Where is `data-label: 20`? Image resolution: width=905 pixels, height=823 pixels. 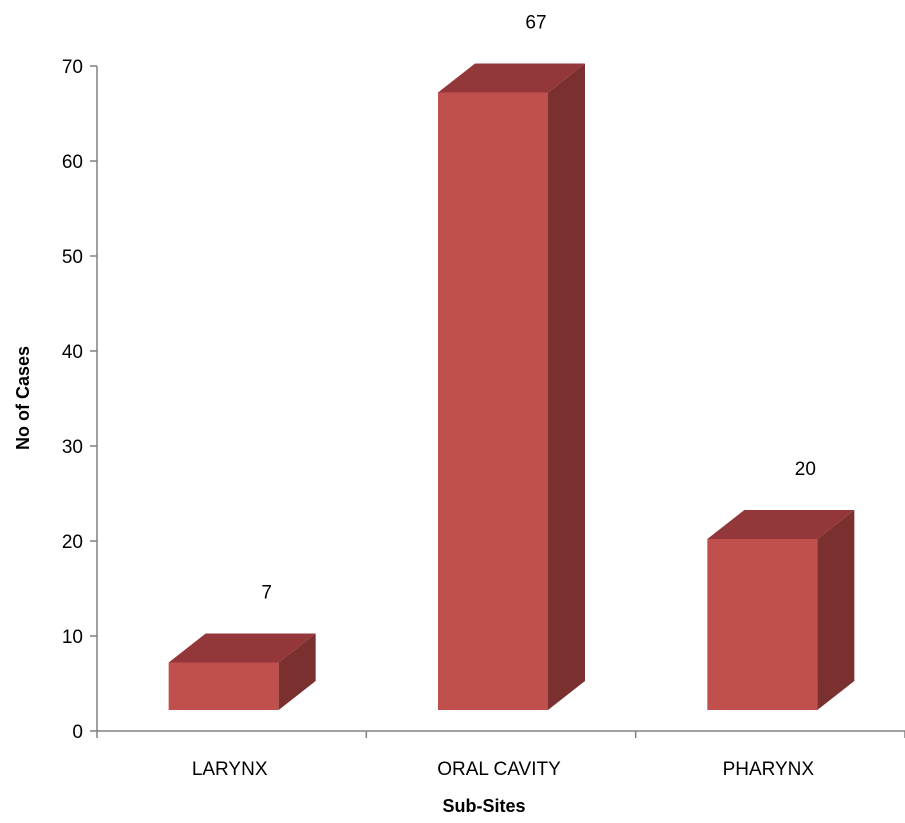 data-label: 20 is located at coordinates (805, 469).